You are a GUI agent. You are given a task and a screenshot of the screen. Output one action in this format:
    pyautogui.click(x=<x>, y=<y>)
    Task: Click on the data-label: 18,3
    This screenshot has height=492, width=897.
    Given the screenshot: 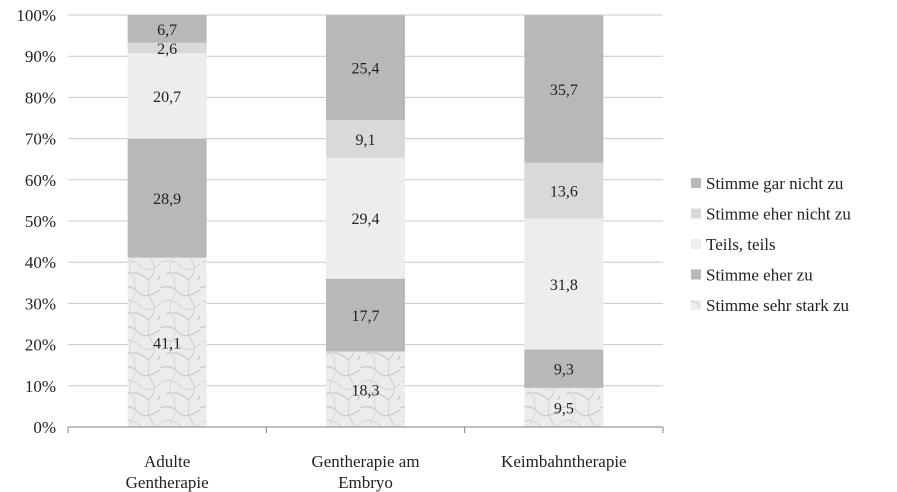 What is the action you would take?
    pyautogui.click(x=366, y=390)
    